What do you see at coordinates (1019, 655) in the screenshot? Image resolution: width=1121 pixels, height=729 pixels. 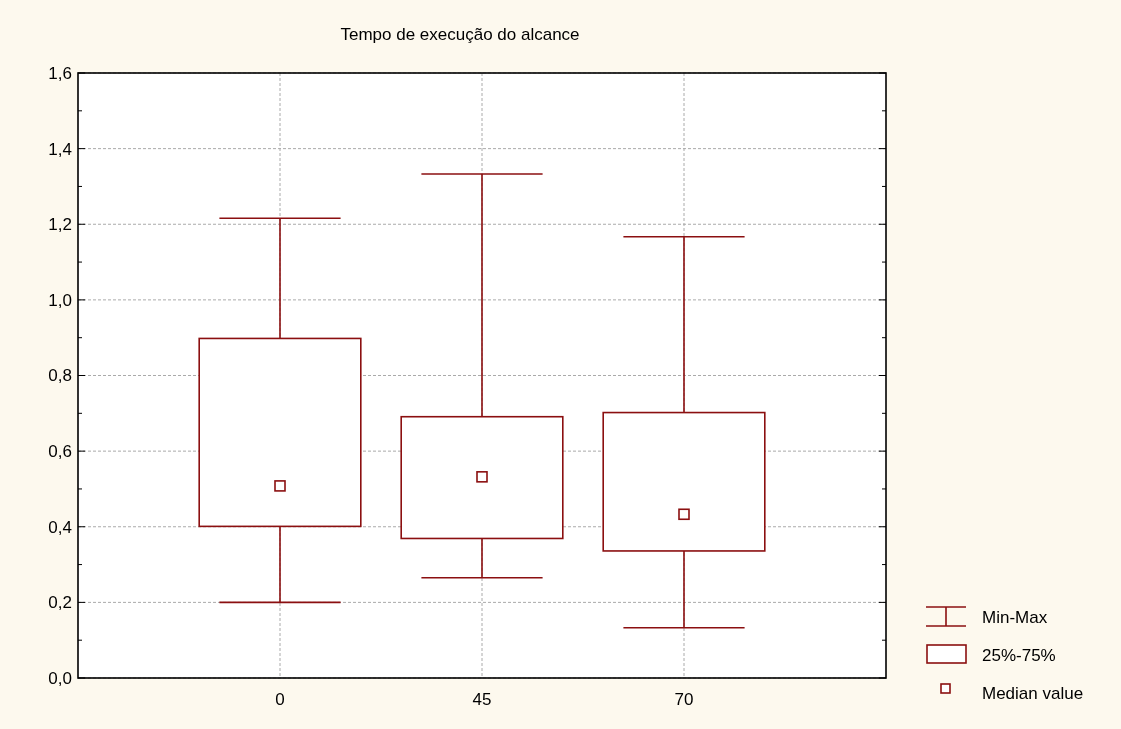 I see `text: 25%-75%` at bounding box center [1019, 655].